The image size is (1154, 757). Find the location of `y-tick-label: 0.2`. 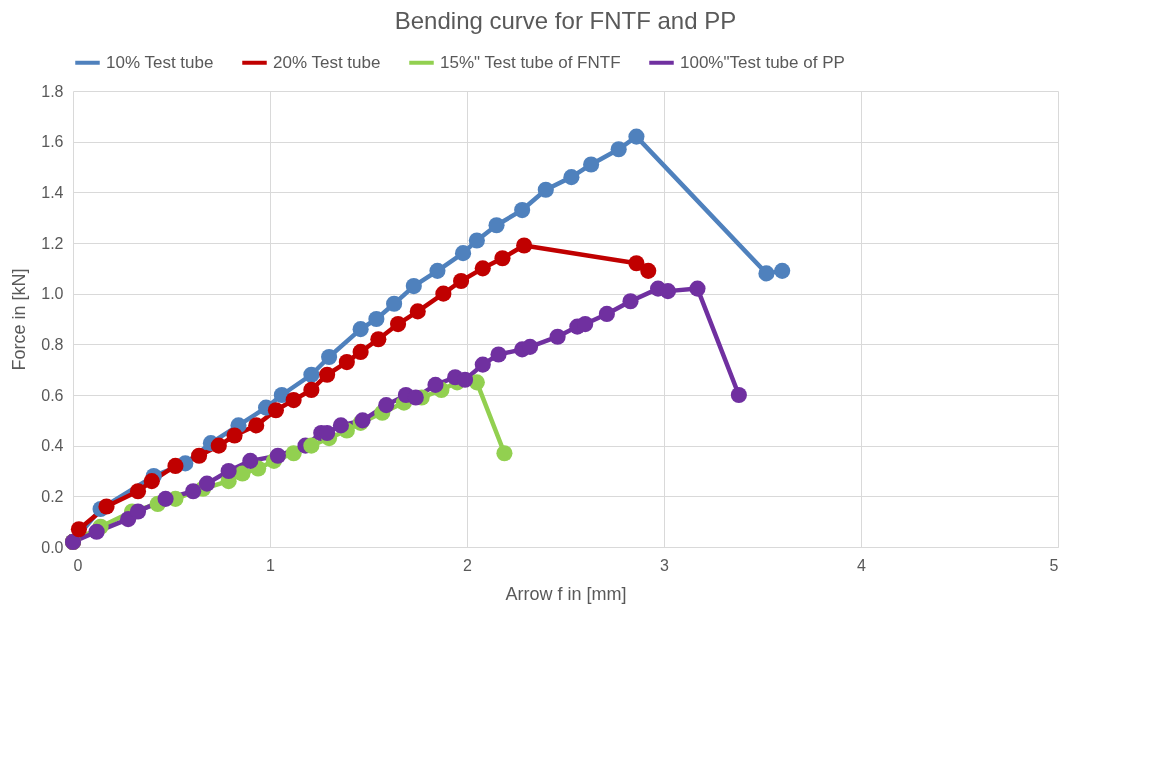

y-tick-label: 0.2 is located at coordinates (52, 496).